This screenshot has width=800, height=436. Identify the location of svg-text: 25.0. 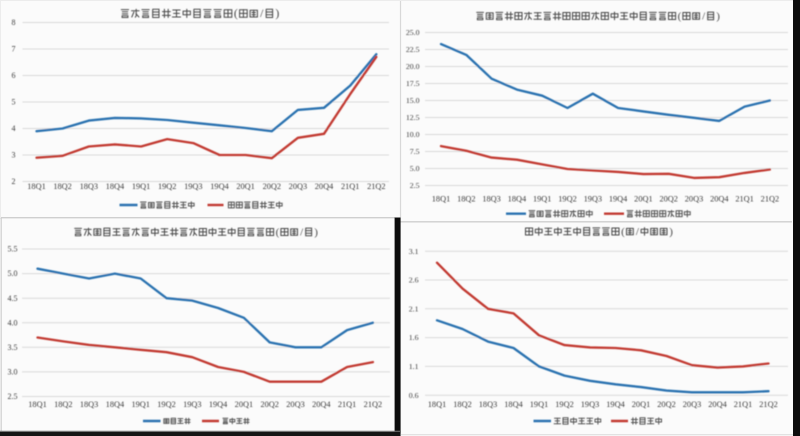
(413, 32).